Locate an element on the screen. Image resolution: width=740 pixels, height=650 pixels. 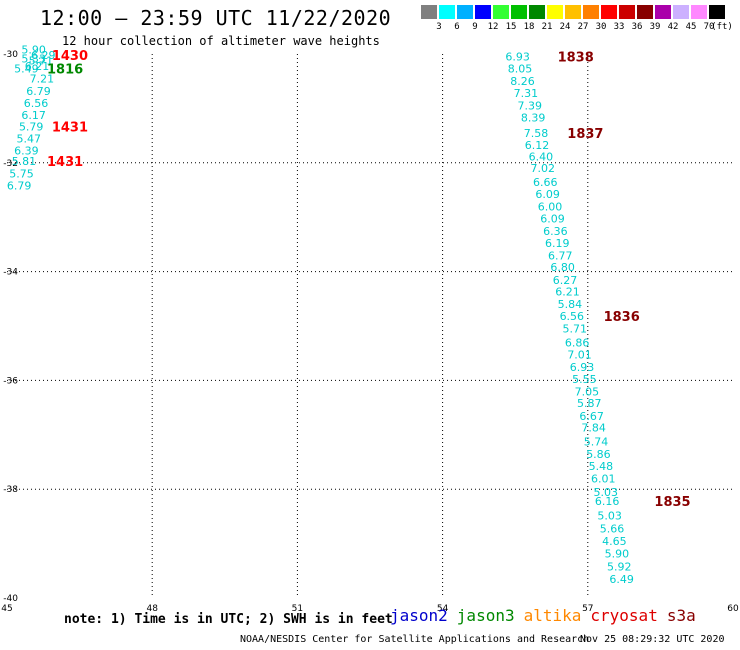
y-tick-label: -34 is located at coordinates (10, 273).